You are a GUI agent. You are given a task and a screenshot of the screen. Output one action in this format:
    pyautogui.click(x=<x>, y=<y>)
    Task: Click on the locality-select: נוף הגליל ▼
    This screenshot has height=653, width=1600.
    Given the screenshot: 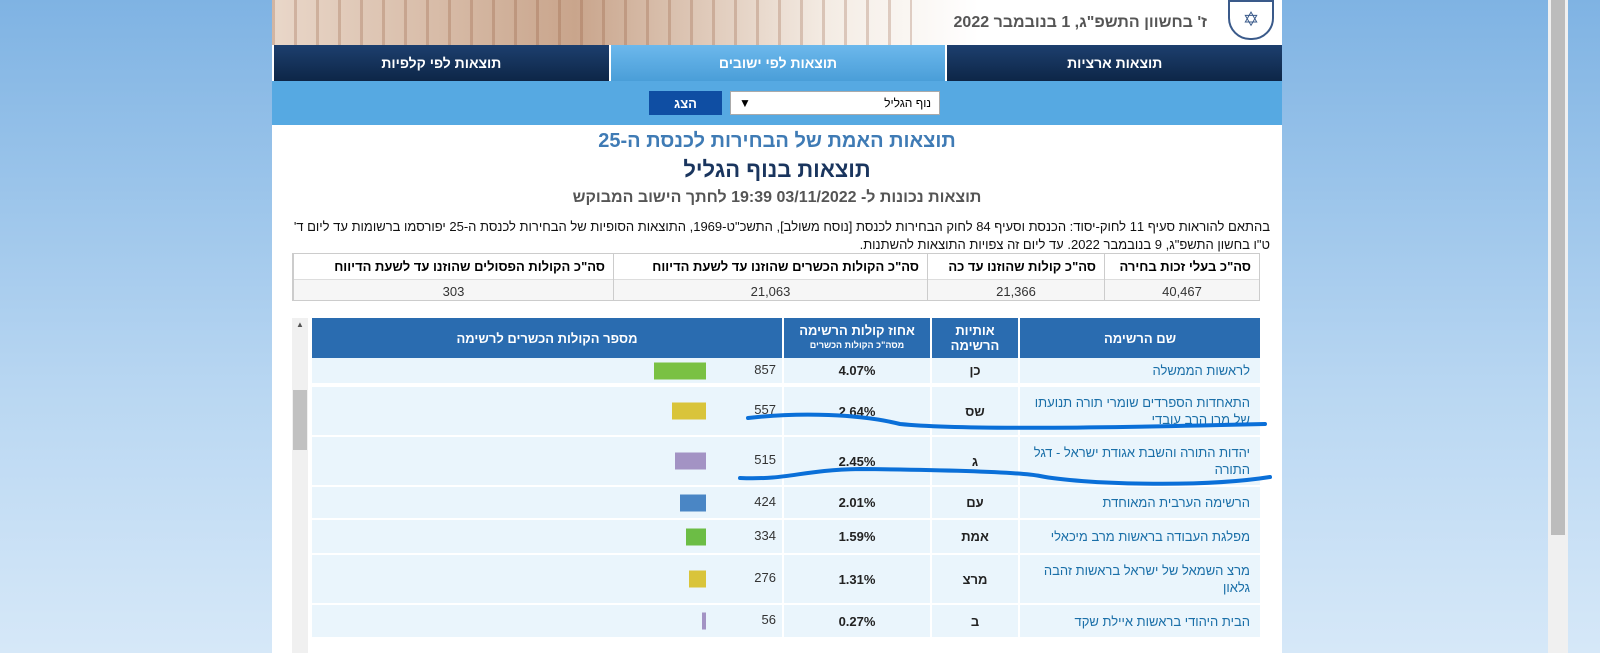 What is the action you would take?
    pyautogui.click(x=835, y=103)
    